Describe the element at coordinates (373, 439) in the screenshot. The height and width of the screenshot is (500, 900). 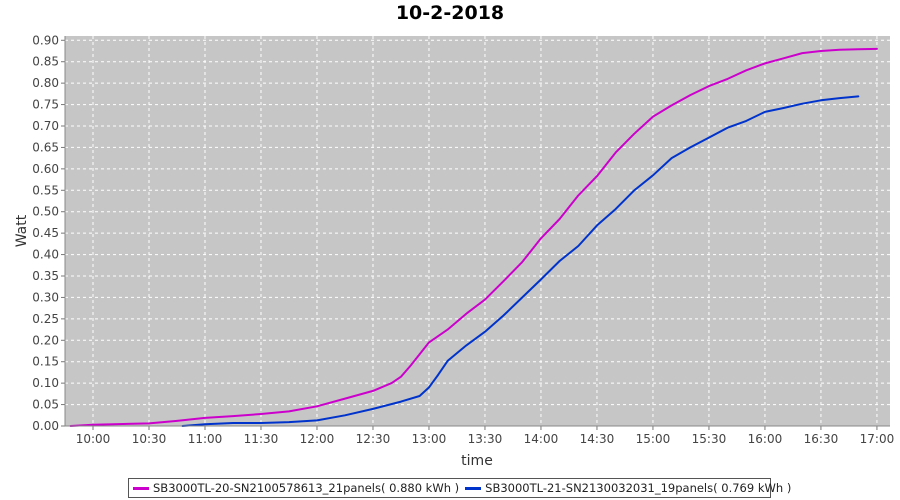
I see `x-tick-label: 12:30` at that location.